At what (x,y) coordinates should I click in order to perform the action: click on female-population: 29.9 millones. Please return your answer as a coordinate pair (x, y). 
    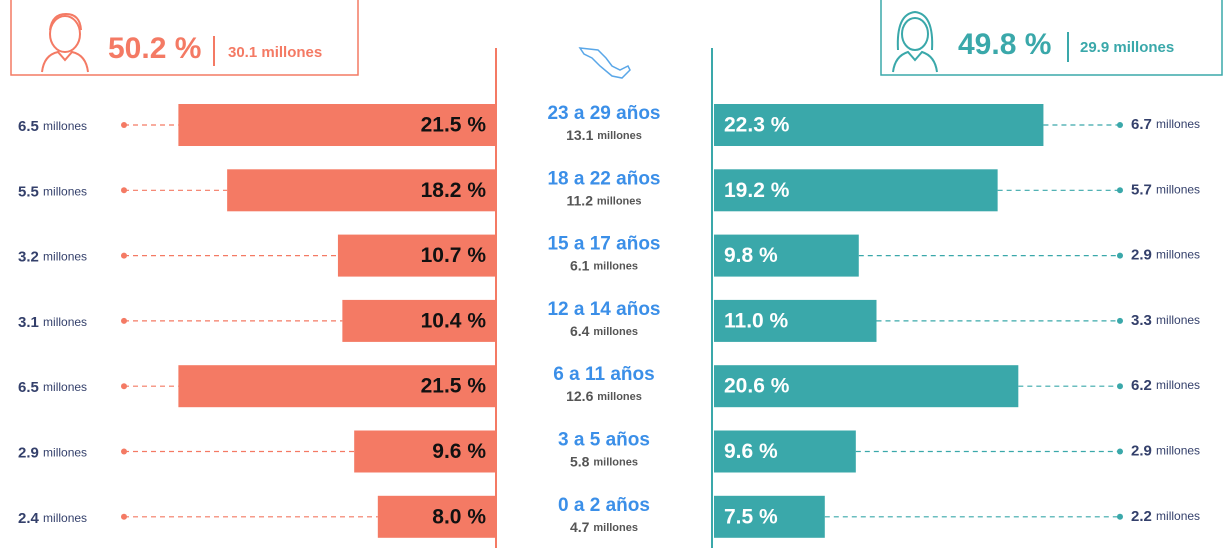
    Looking at the image, I should click on (1127, 47).